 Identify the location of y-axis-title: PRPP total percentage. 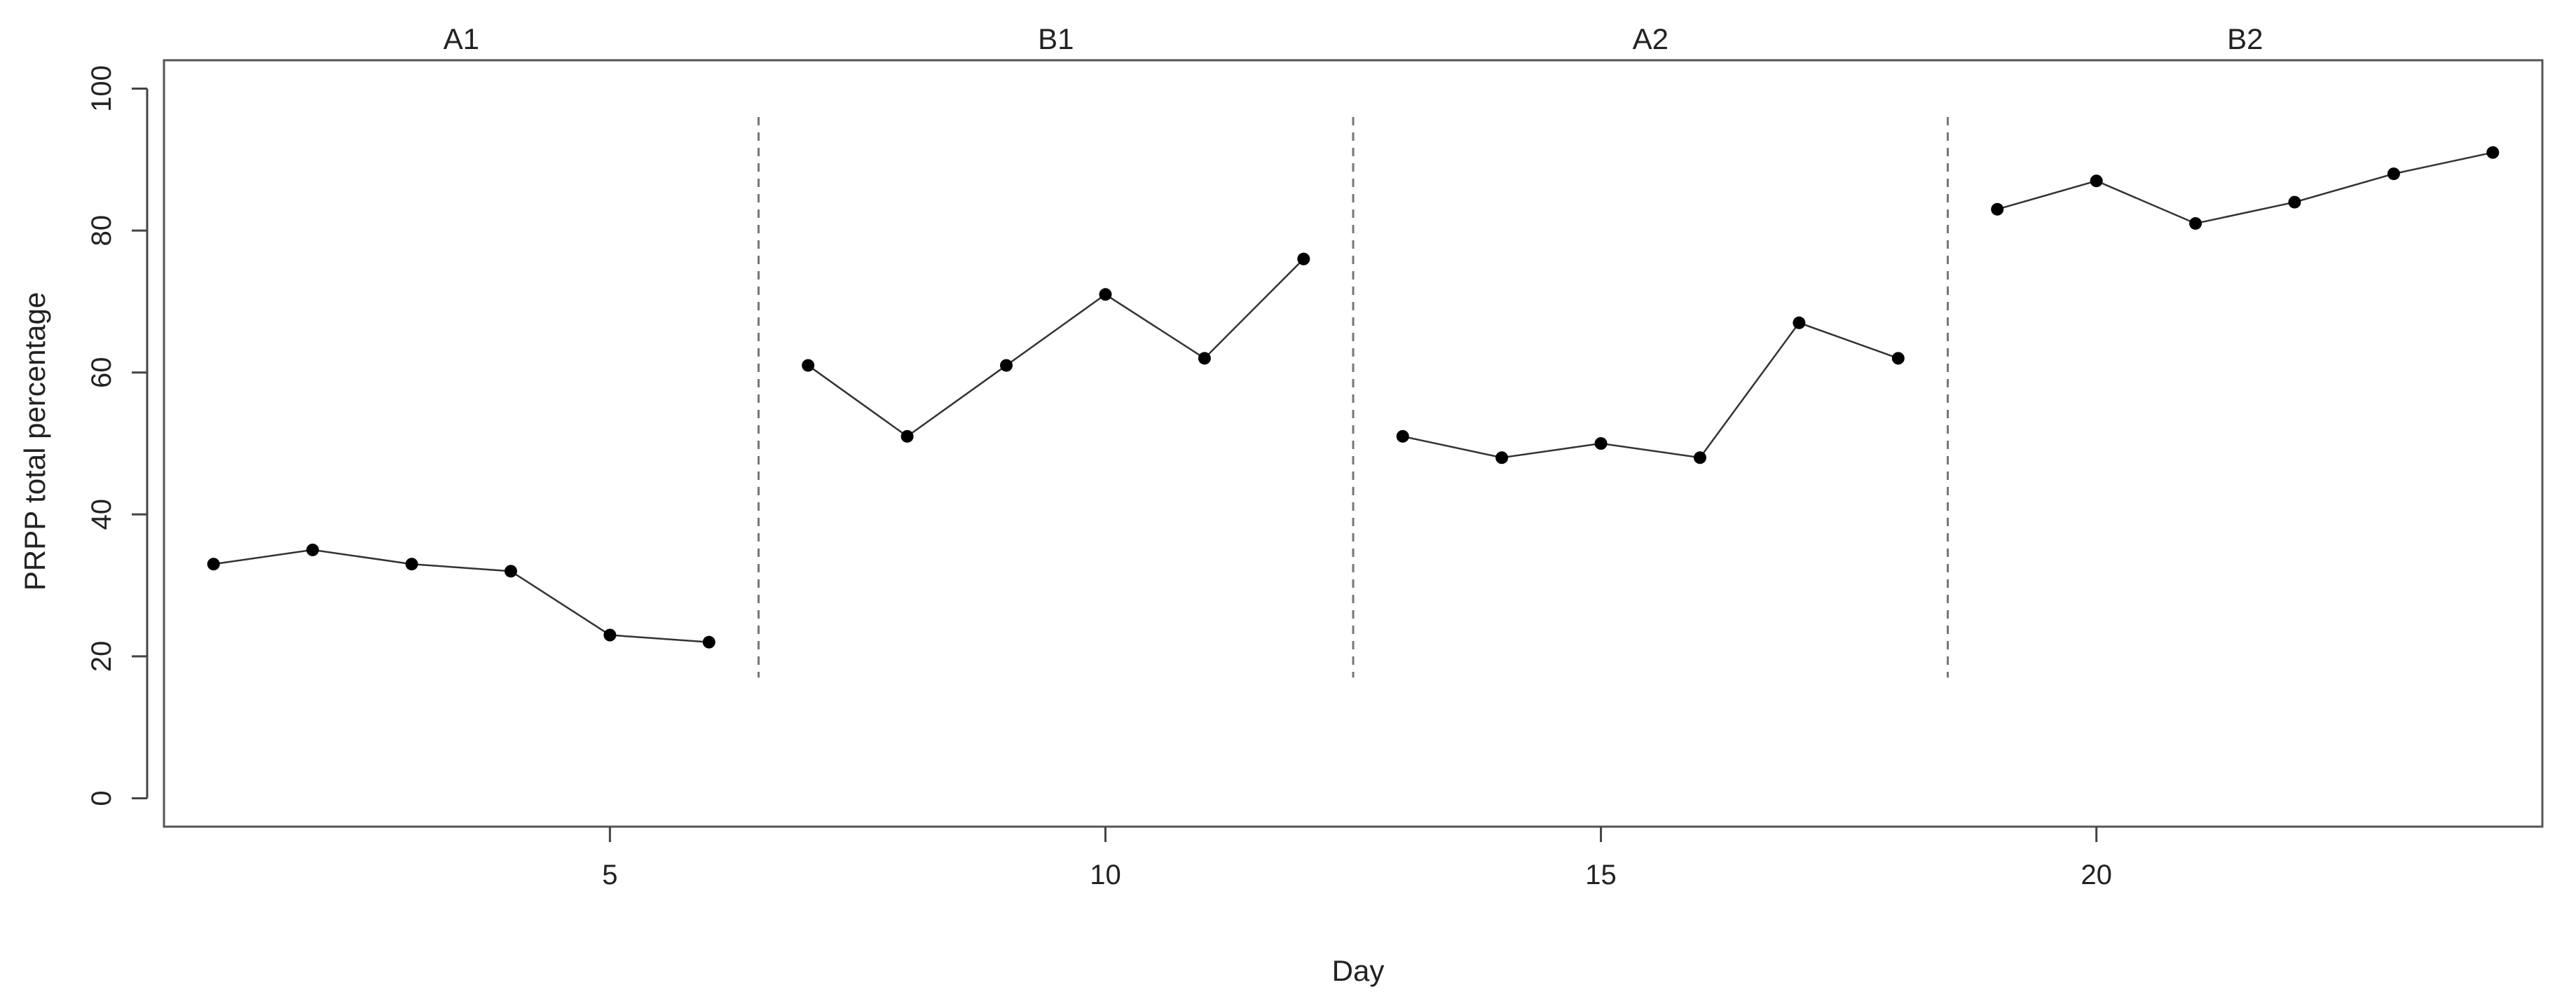
(35, 441).